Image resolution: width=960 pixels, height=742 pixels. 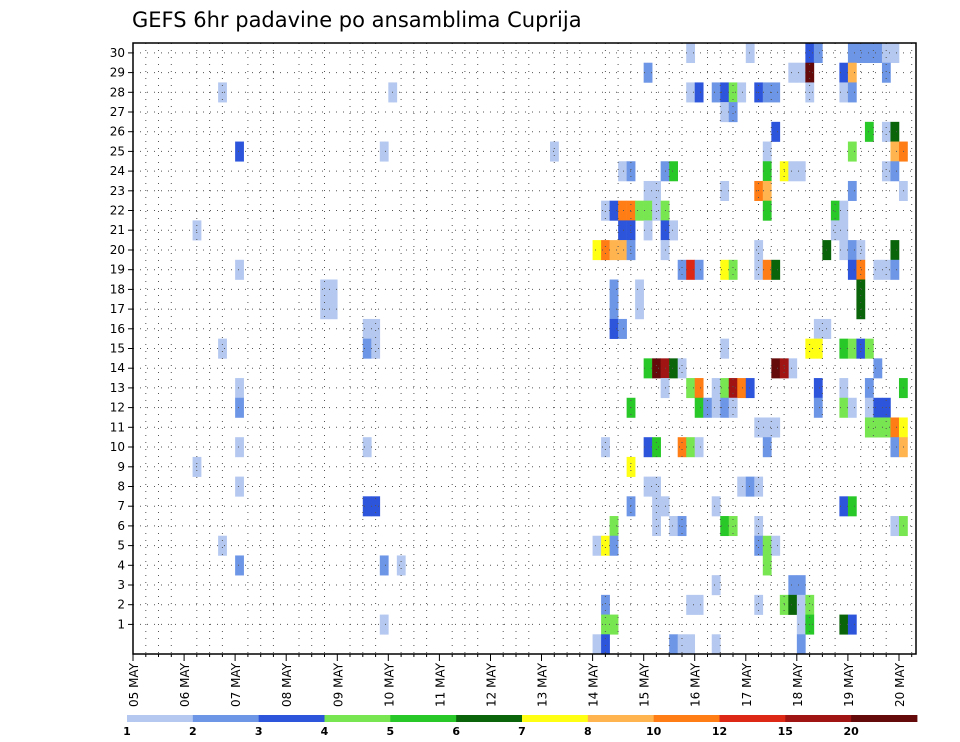 I want to click on y-tick-label: 14, so click(x=117, y=368).